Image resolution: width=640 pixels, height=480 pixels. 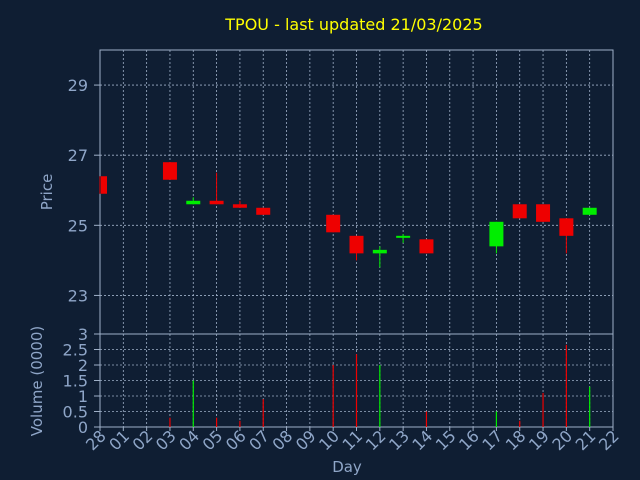 I want to click on volume-y-tick-labels: 32.521.510.50, so click(x=81, y=381).